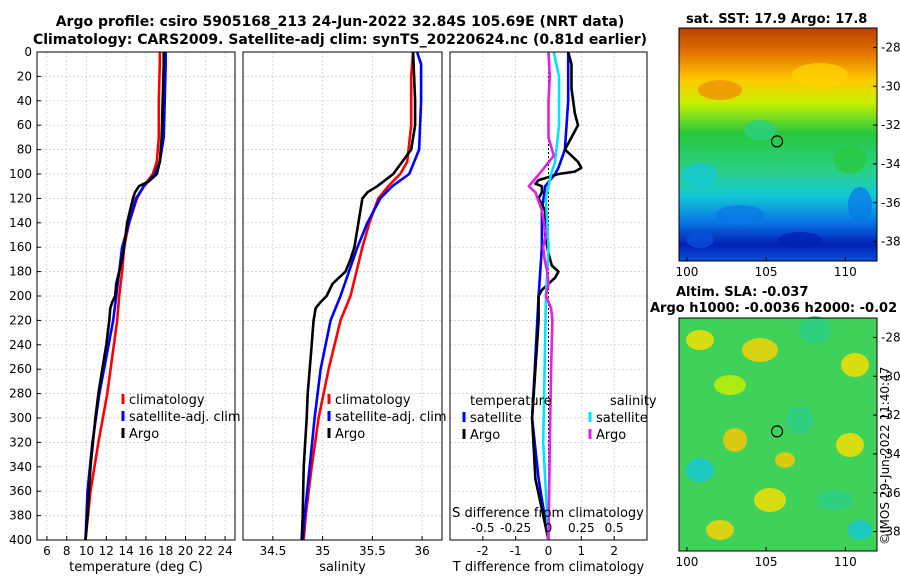  Describe the element at coordinates (272, 551) in the screenshot. I see `x-tick-label: 34.5` at that location.